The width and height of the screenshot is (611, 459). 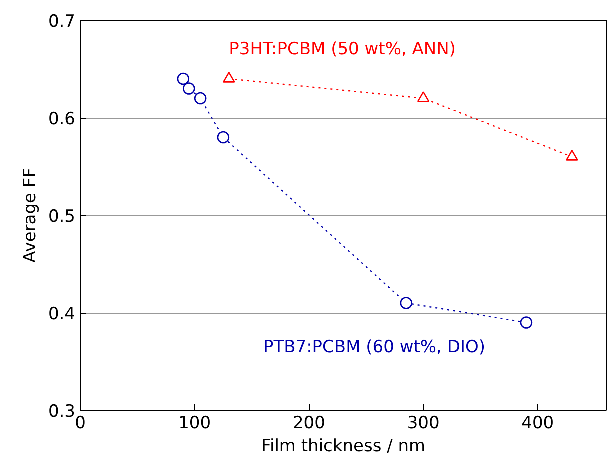 I want to click on y-axis-title: Average FF, so click(x=30, y=215).